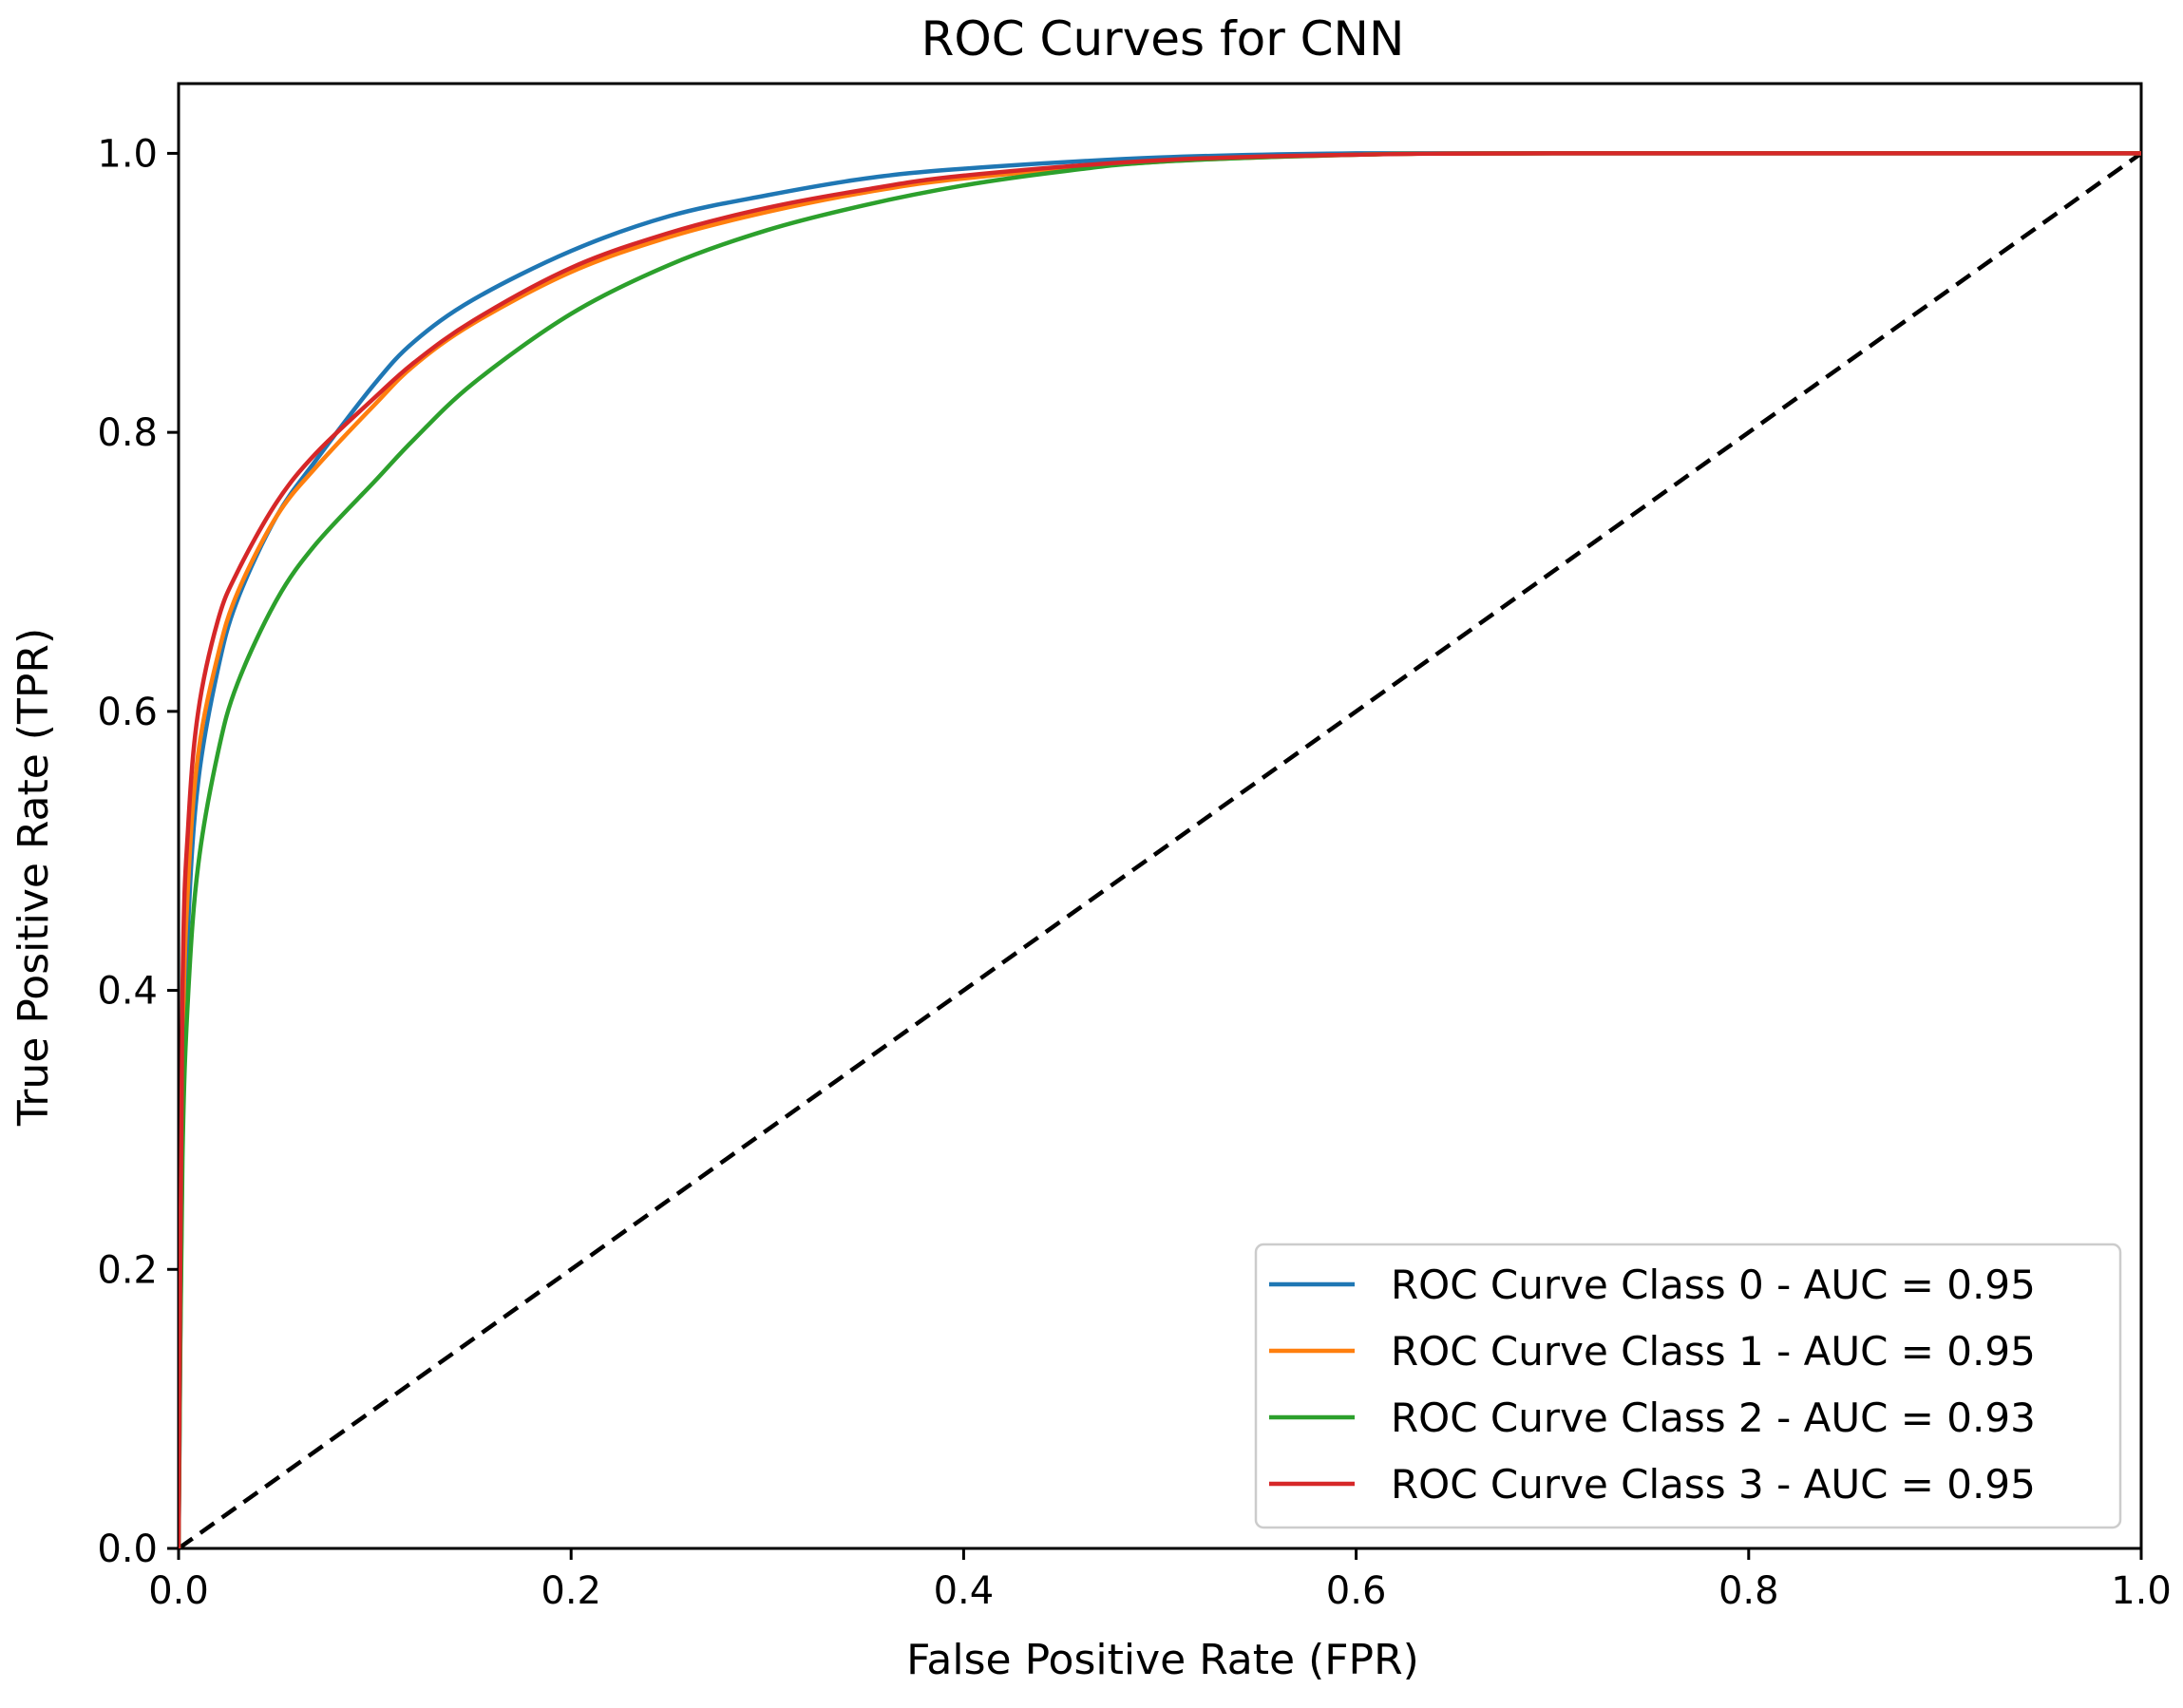 This screenshot has width=2183, height=1708. What do you see at coordinates (127, 992) in the screenshot?
I see `y-tick-label: 0.4` at bounding box center [127, 992].